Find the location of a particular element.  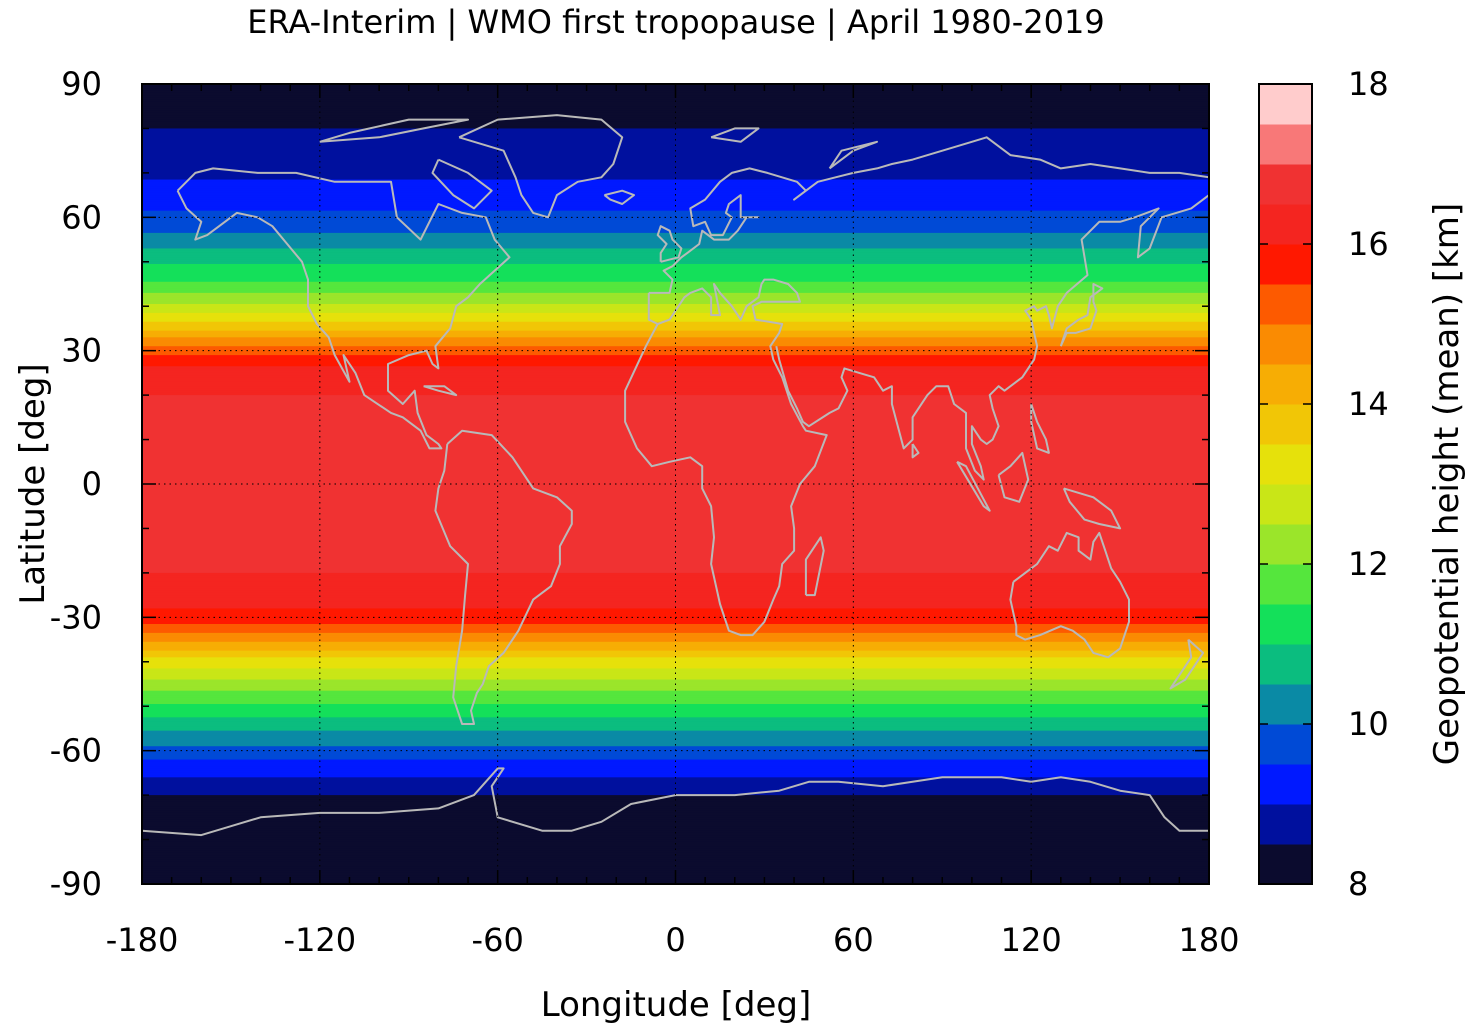

colorbar-tick-label: 10 is located at coordinates (1368, 724).